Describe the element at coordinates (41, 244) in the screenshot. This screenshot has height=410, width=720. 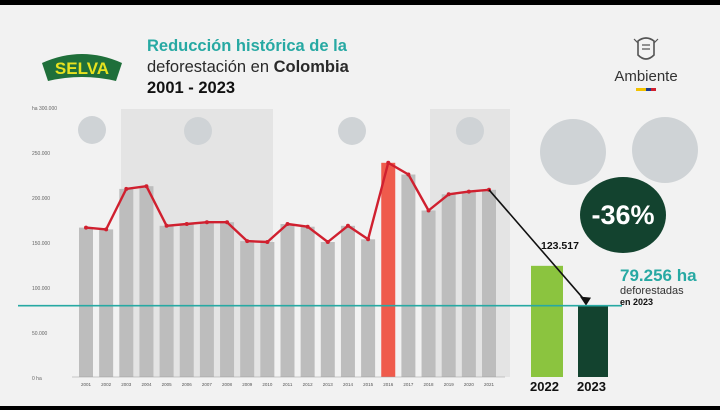
I see `y-tick-label: 150.000` at that location.